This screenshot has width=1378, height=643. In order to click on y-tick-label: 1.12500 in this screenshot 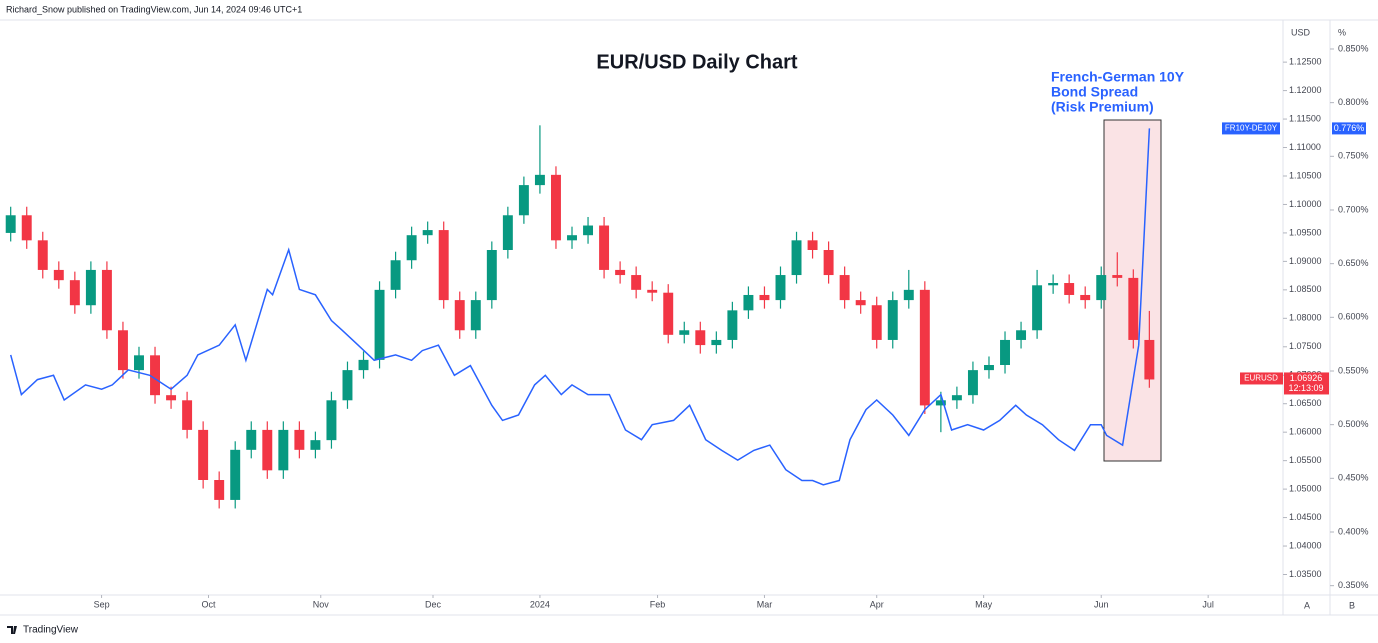, I will do `click(1305, 62)`.